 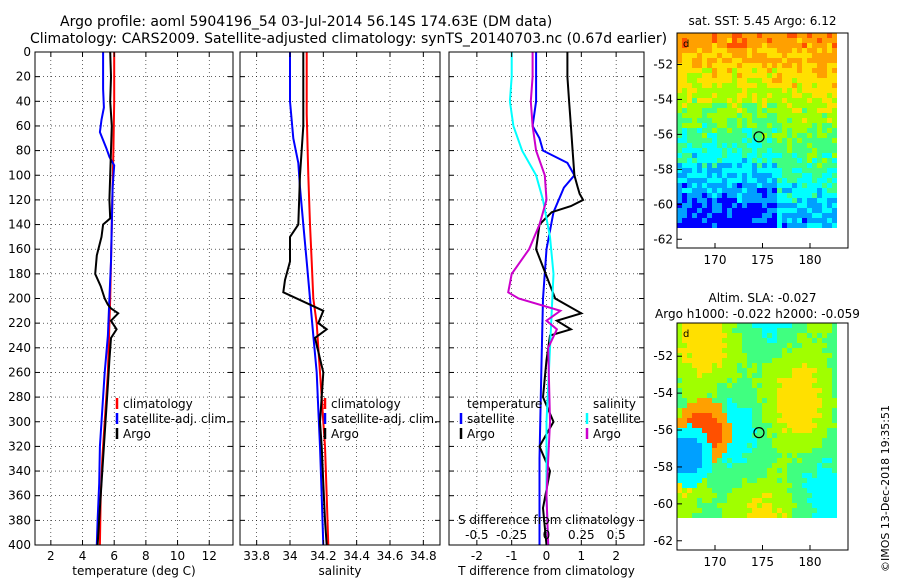 What do you see at coordinates (477, 556) in the screenshot?
I see `x-tick-label: -2` at bounding box center [477, 556].